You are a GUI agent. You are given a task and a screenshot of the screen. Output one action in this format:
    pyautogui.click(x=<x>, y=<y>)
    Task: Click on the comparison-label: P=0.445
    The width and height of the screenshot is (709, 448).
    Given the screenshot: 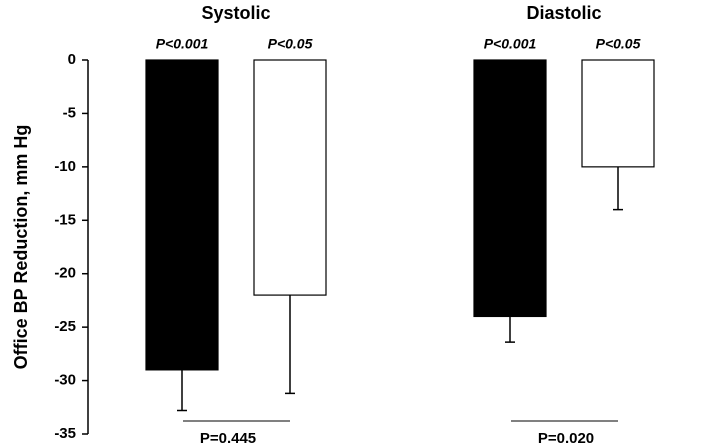 What is the action you would take?
    pyautogui.click(x=228, y=438)
    